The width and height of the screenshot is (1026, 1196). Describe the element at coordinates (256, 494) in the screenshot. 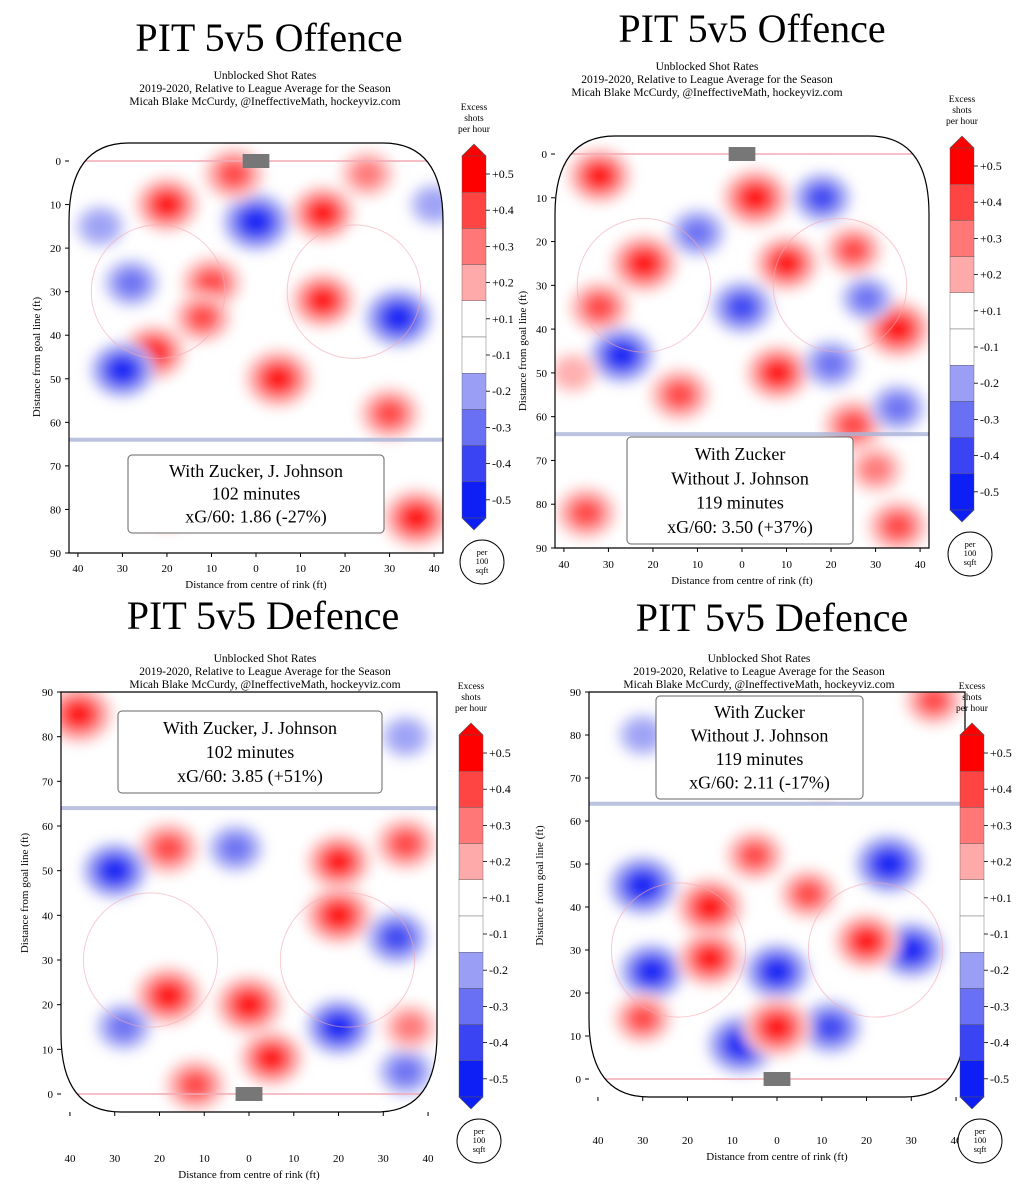

I see `summary-box-frame` at that location.